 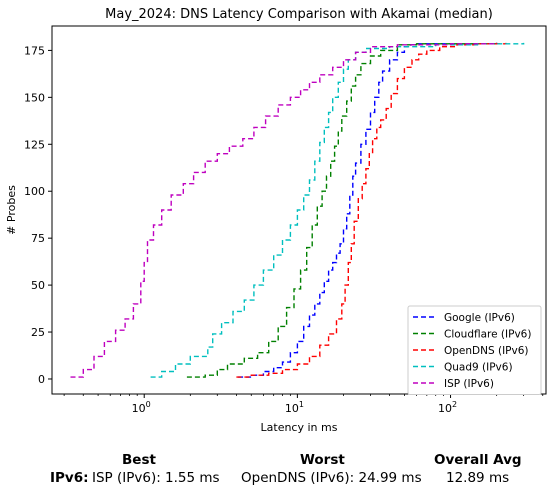 I want to click on legend-label: Google (IPv6), so click(x=479, y=318).